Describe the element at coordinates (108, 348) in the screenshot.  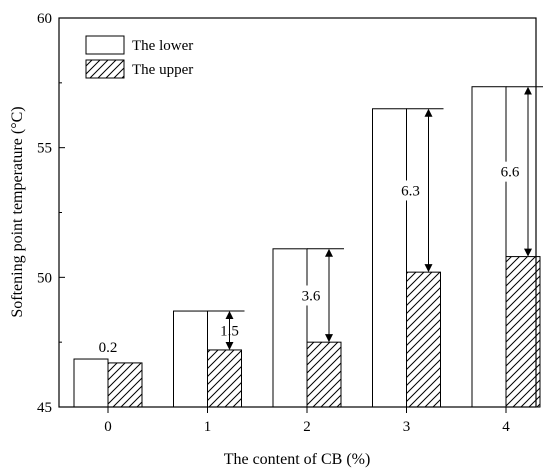
I see `difference-label: 0.2` at that location.